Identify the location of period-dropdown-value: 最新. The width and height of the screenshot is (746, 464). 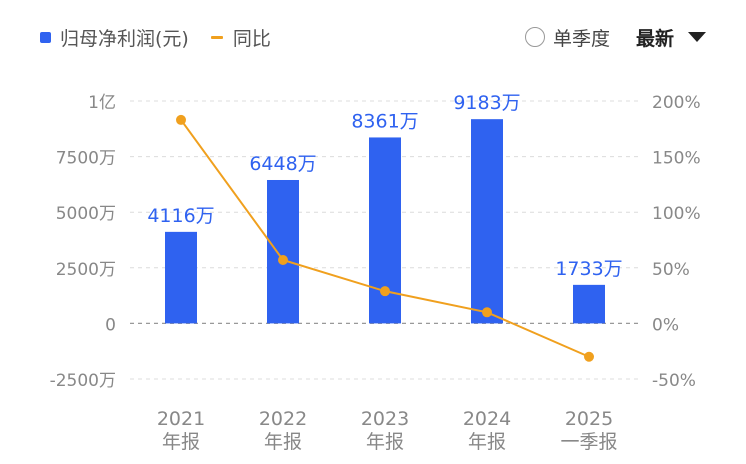
(654, 38).